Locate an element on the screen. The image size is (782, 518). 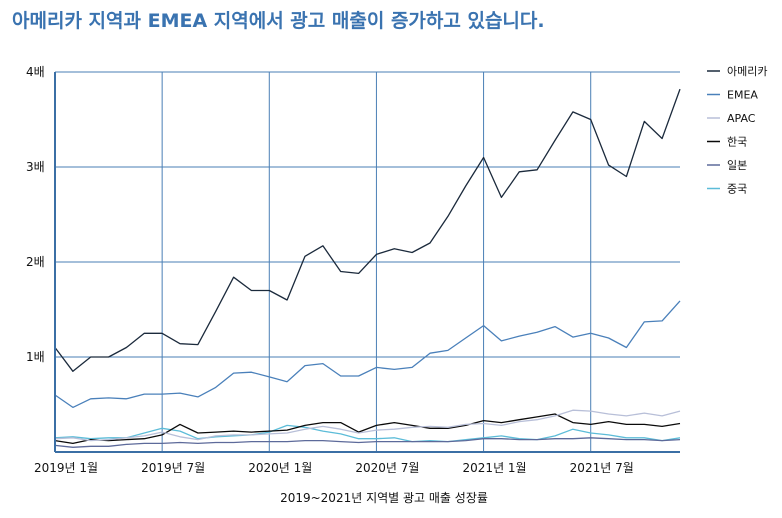
legend-label: EMEA is located at coordinates (742, 95).